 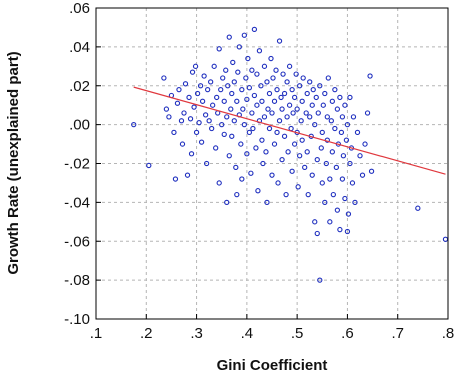 I want to click on y-axis-title: Growth Rate (unexplained part), so click(x=13, y=162).